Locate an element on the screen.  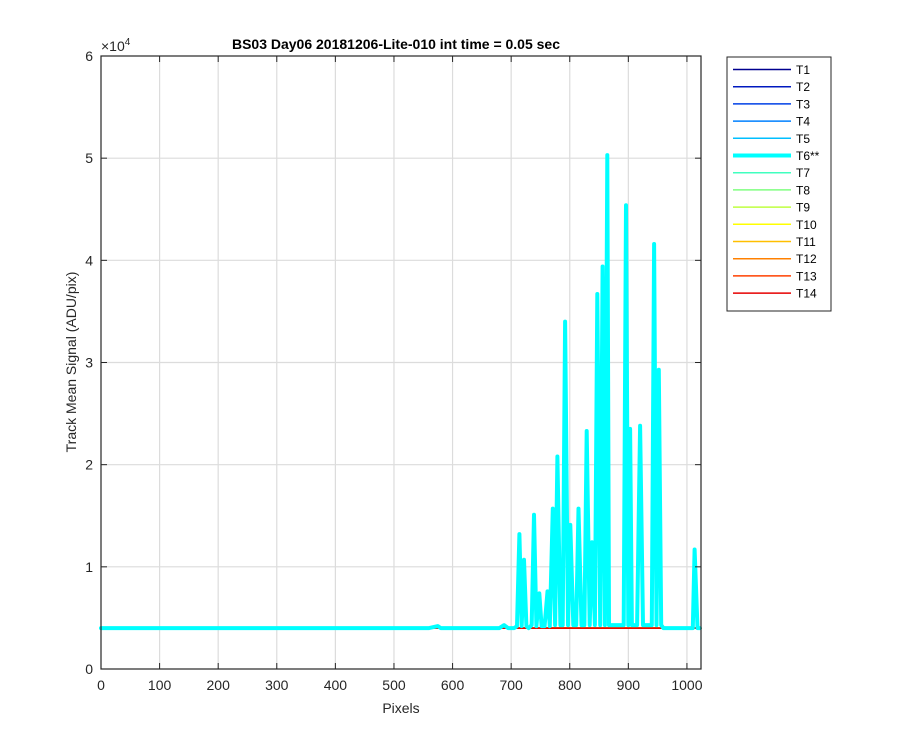
x-tick-label: 900 is located at coordinates (629, 685).